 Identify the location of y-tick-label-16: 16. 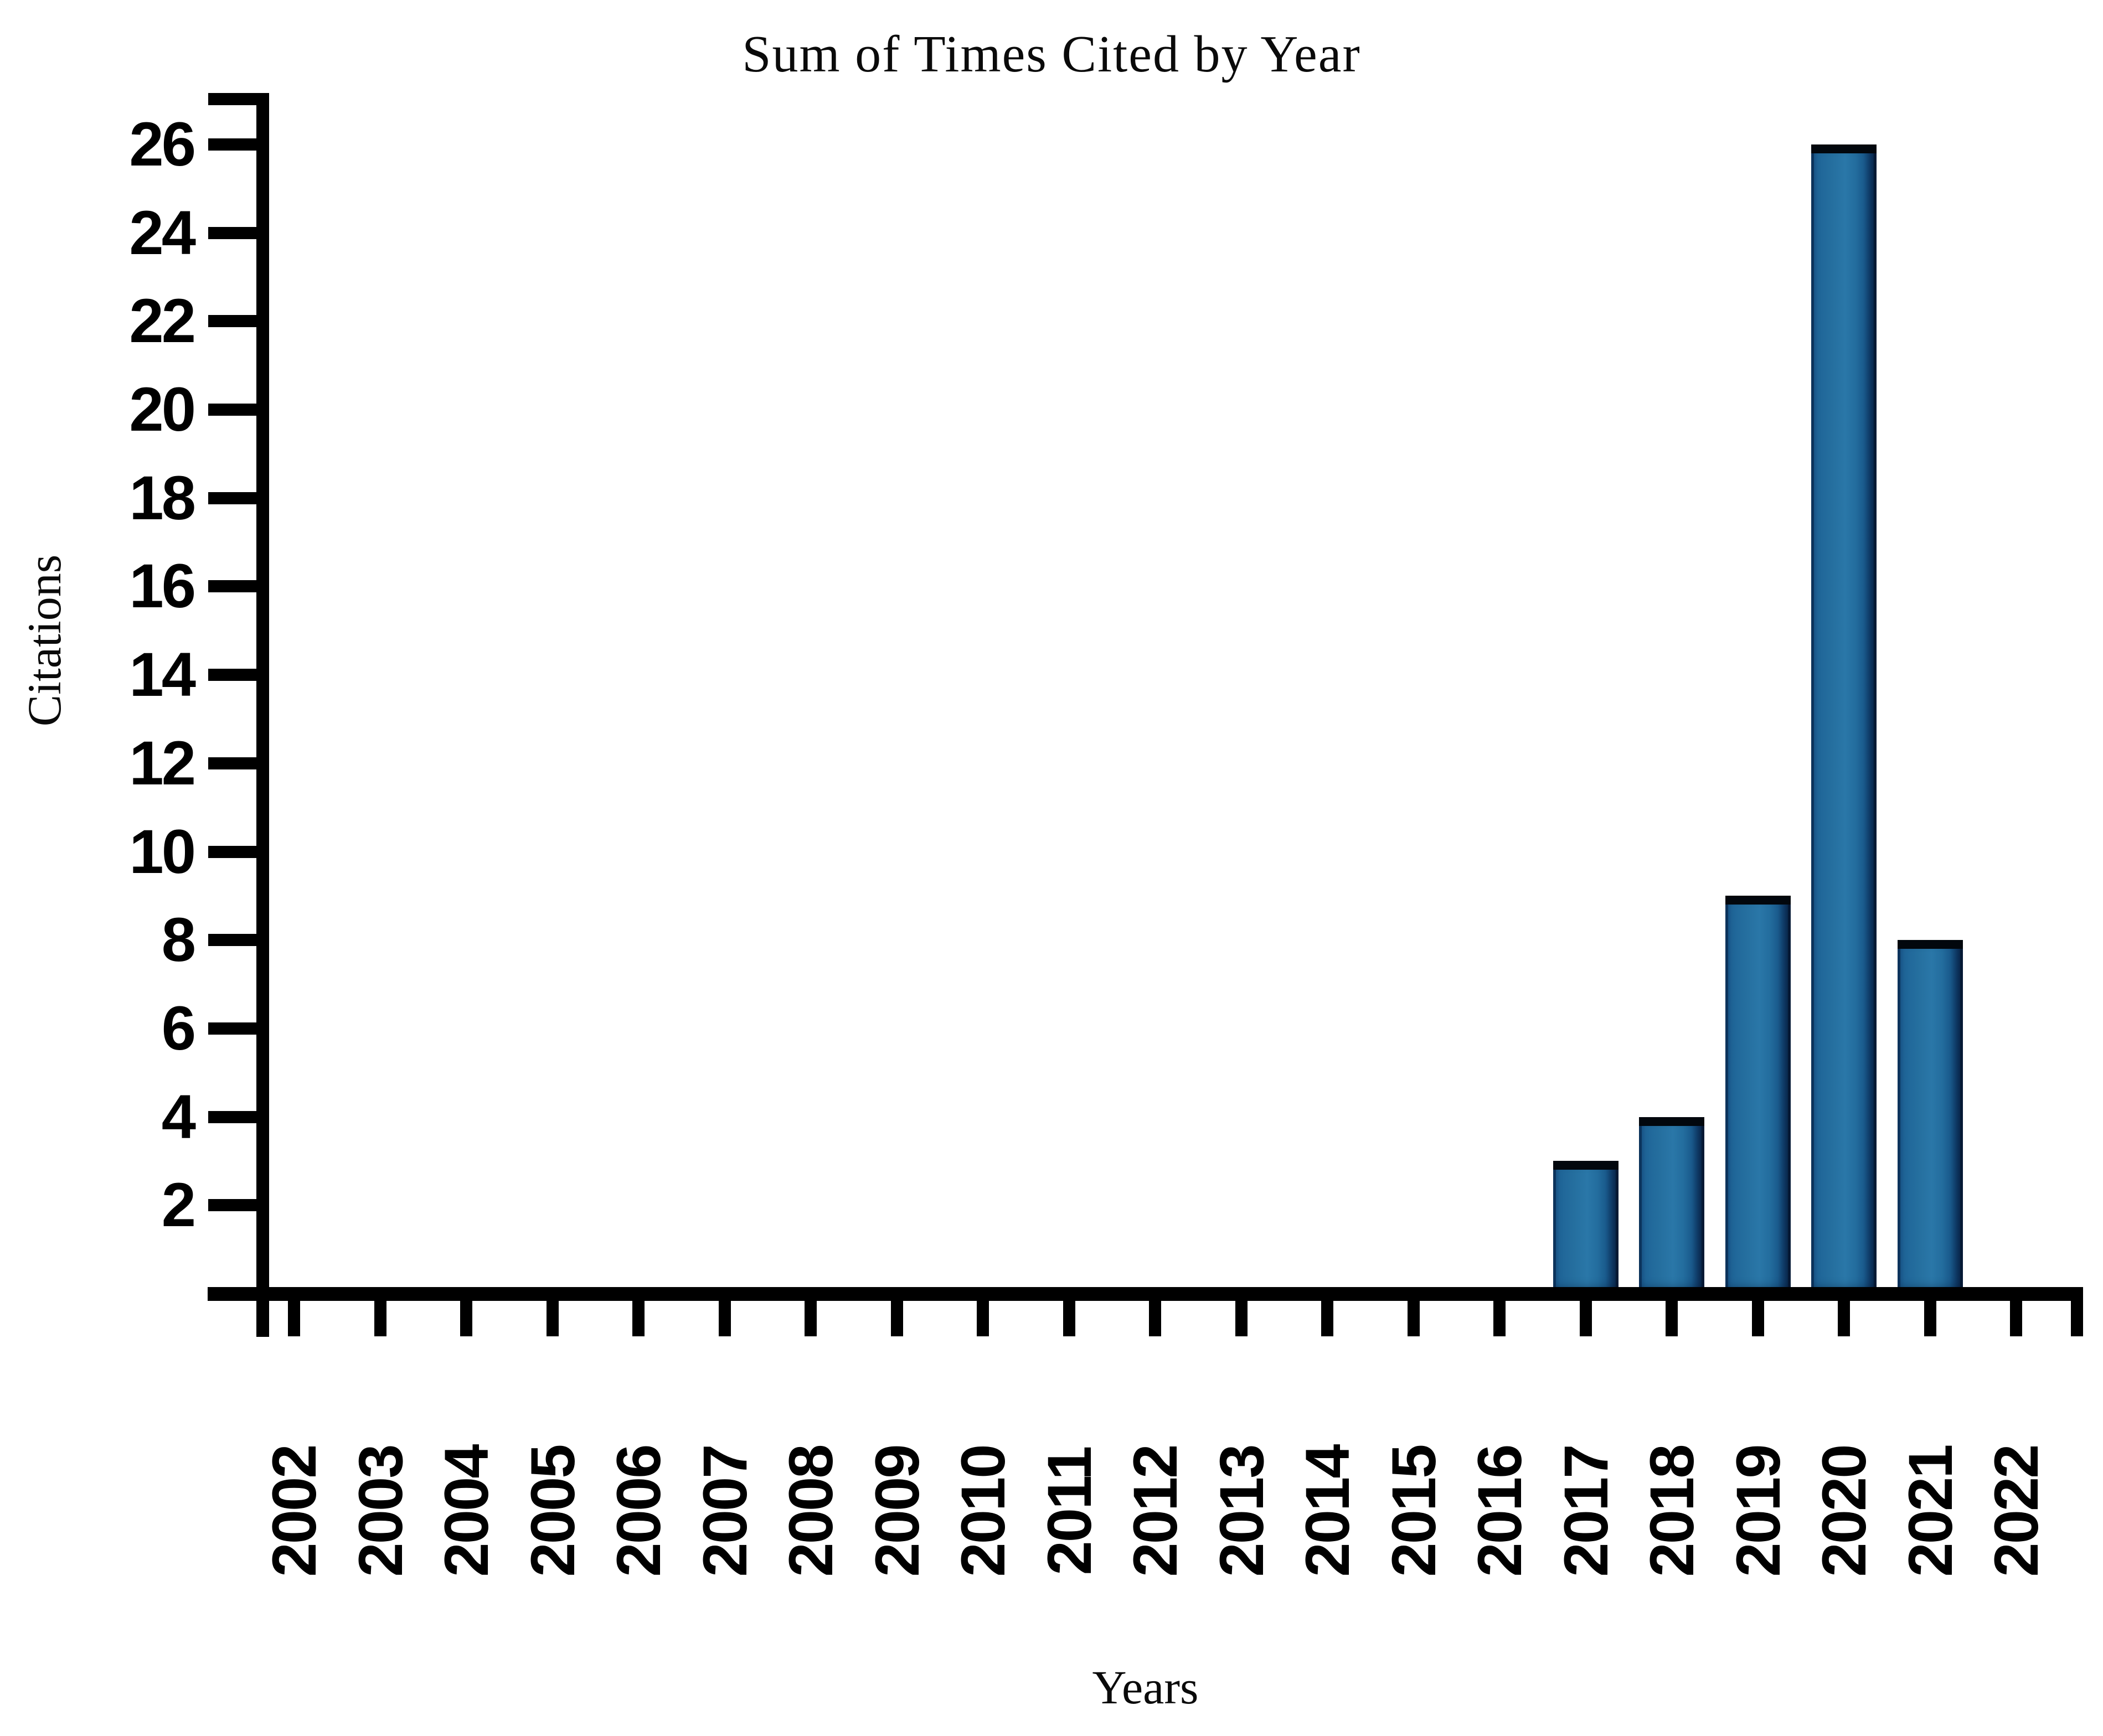
(163, 586).